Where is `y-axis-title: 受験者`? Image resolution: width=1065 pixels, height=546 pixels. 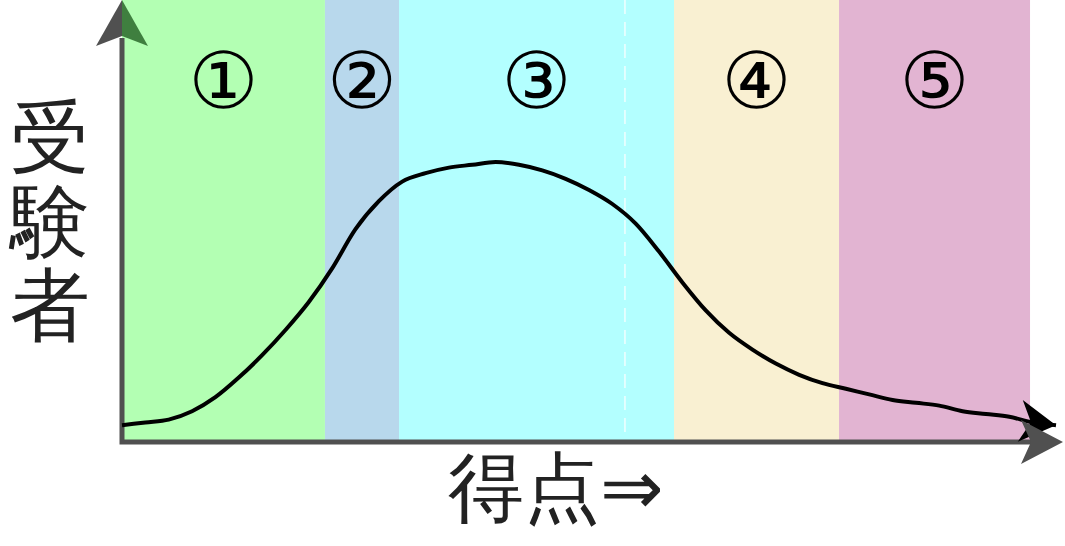 y-axis-title: 受験者 is located at coordinates (49, 221).